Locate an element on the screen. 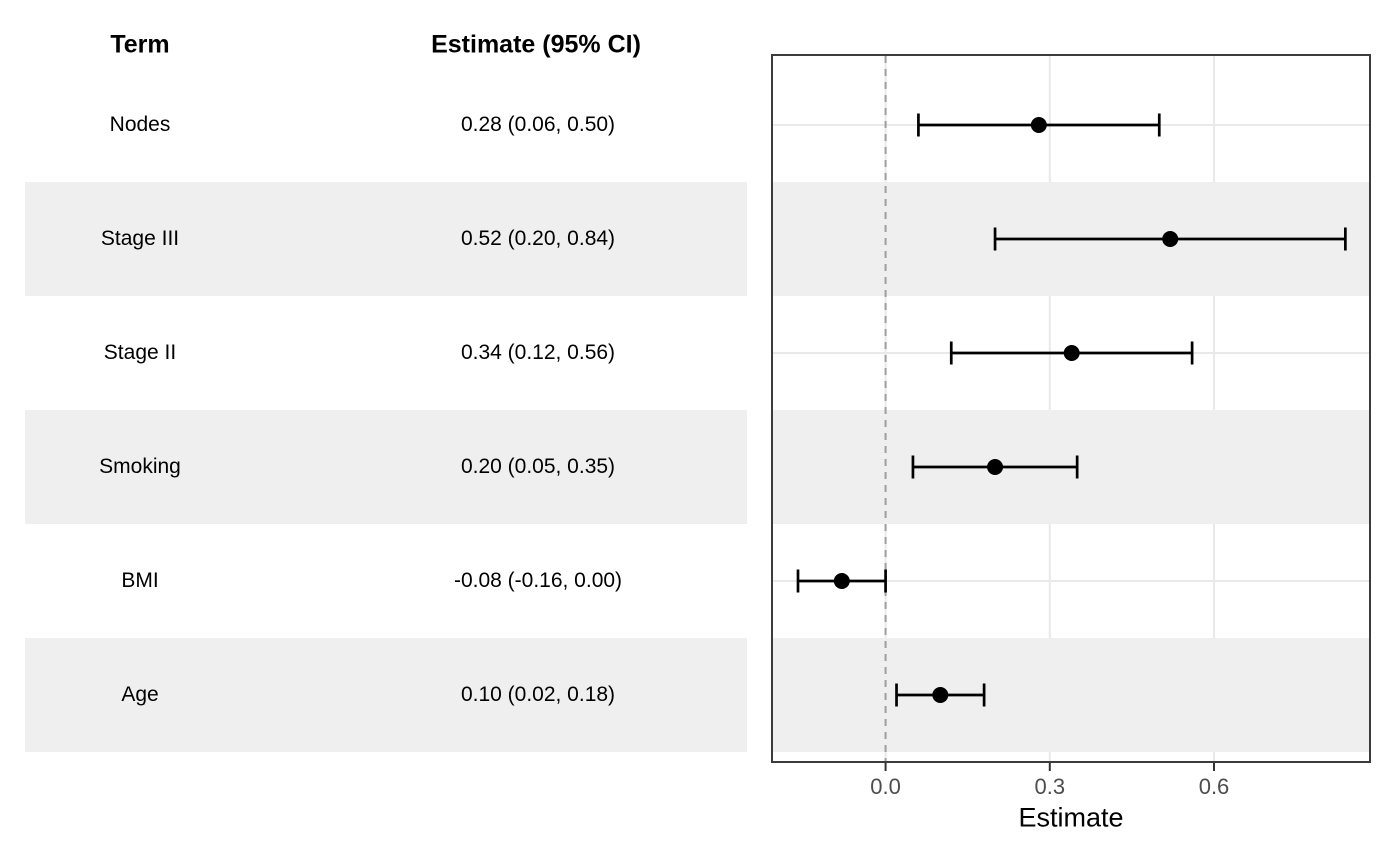 The height and width of the screenshot is (865, 1400). column-header-estimate: Estimate (95% CI) is located at coordinates (536, 44).